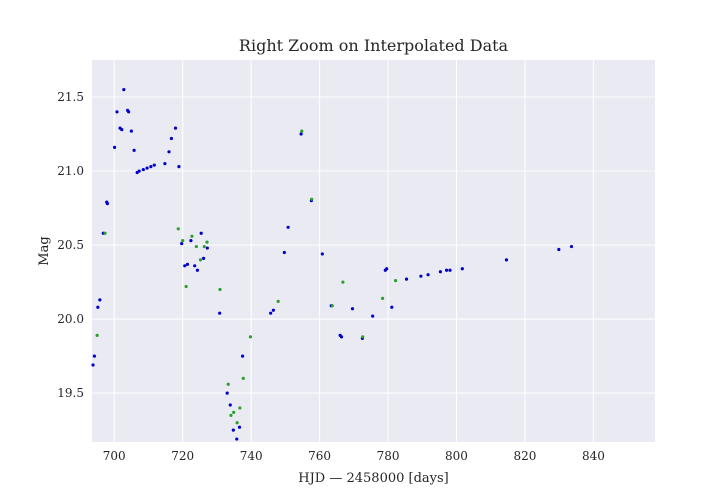 This screenshot has width=728, height=498. Describe the element at coordinates (374, 45) in the screenshot. I see `chart-title: Right Zoom on Interpolated Data` at that location.